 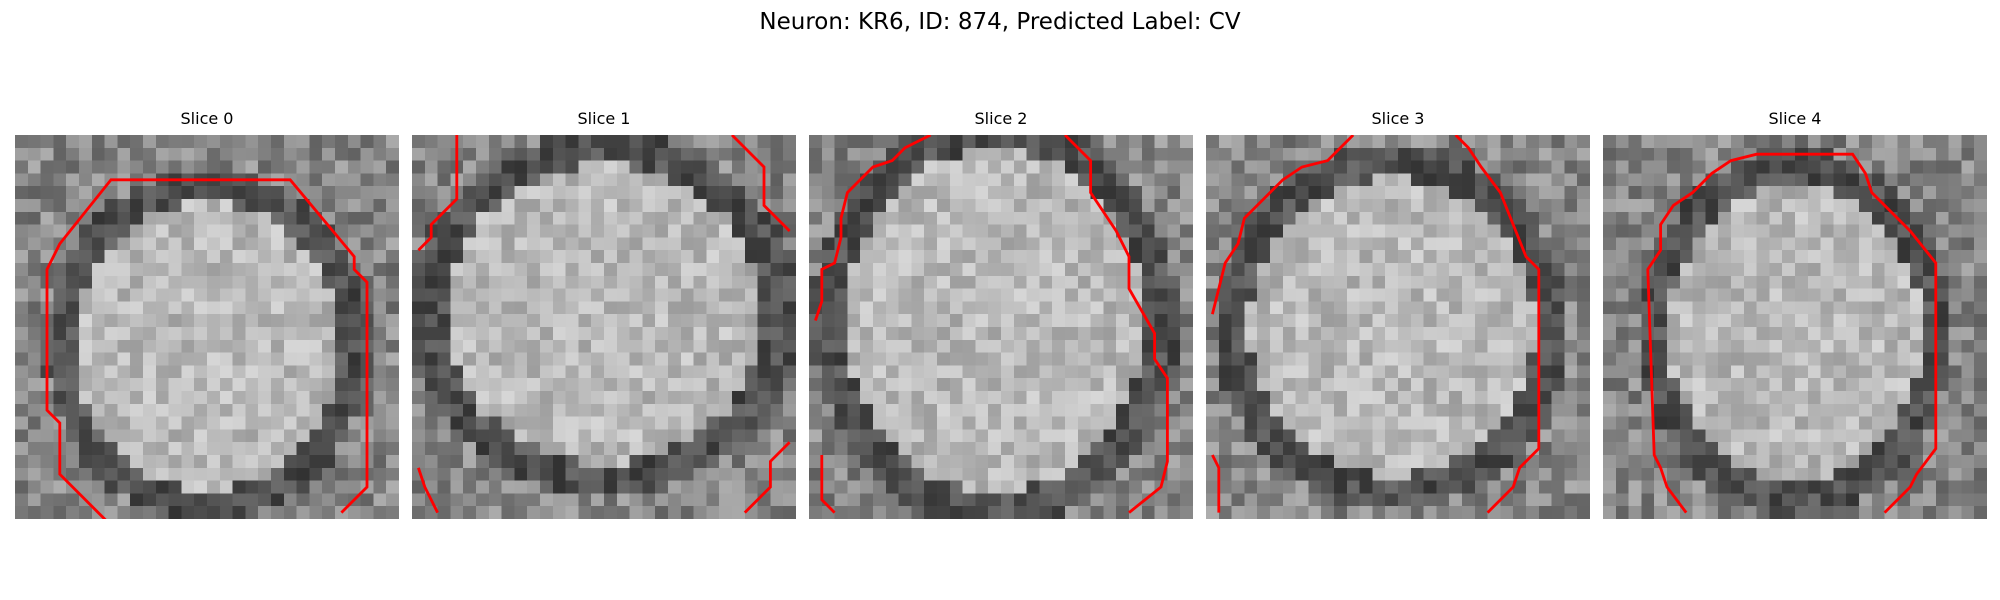 I want to click on slice-title: Slice 2, so click(x=1001, y=118).